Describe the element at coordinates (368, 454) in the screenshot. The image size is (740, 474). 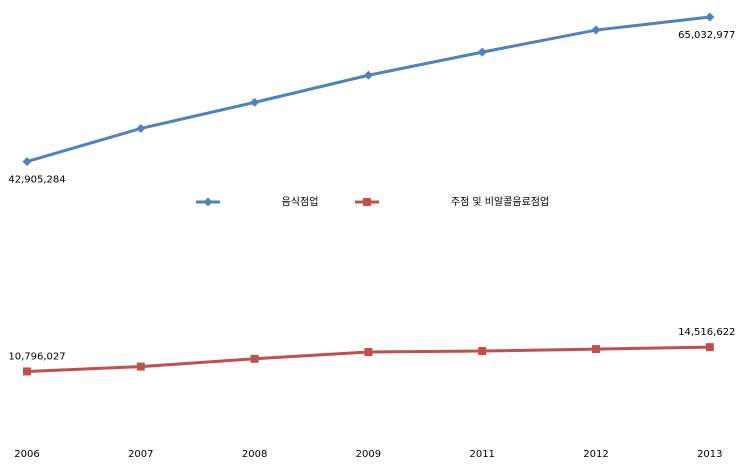
I see `x-tick-label: 2009` at that location.